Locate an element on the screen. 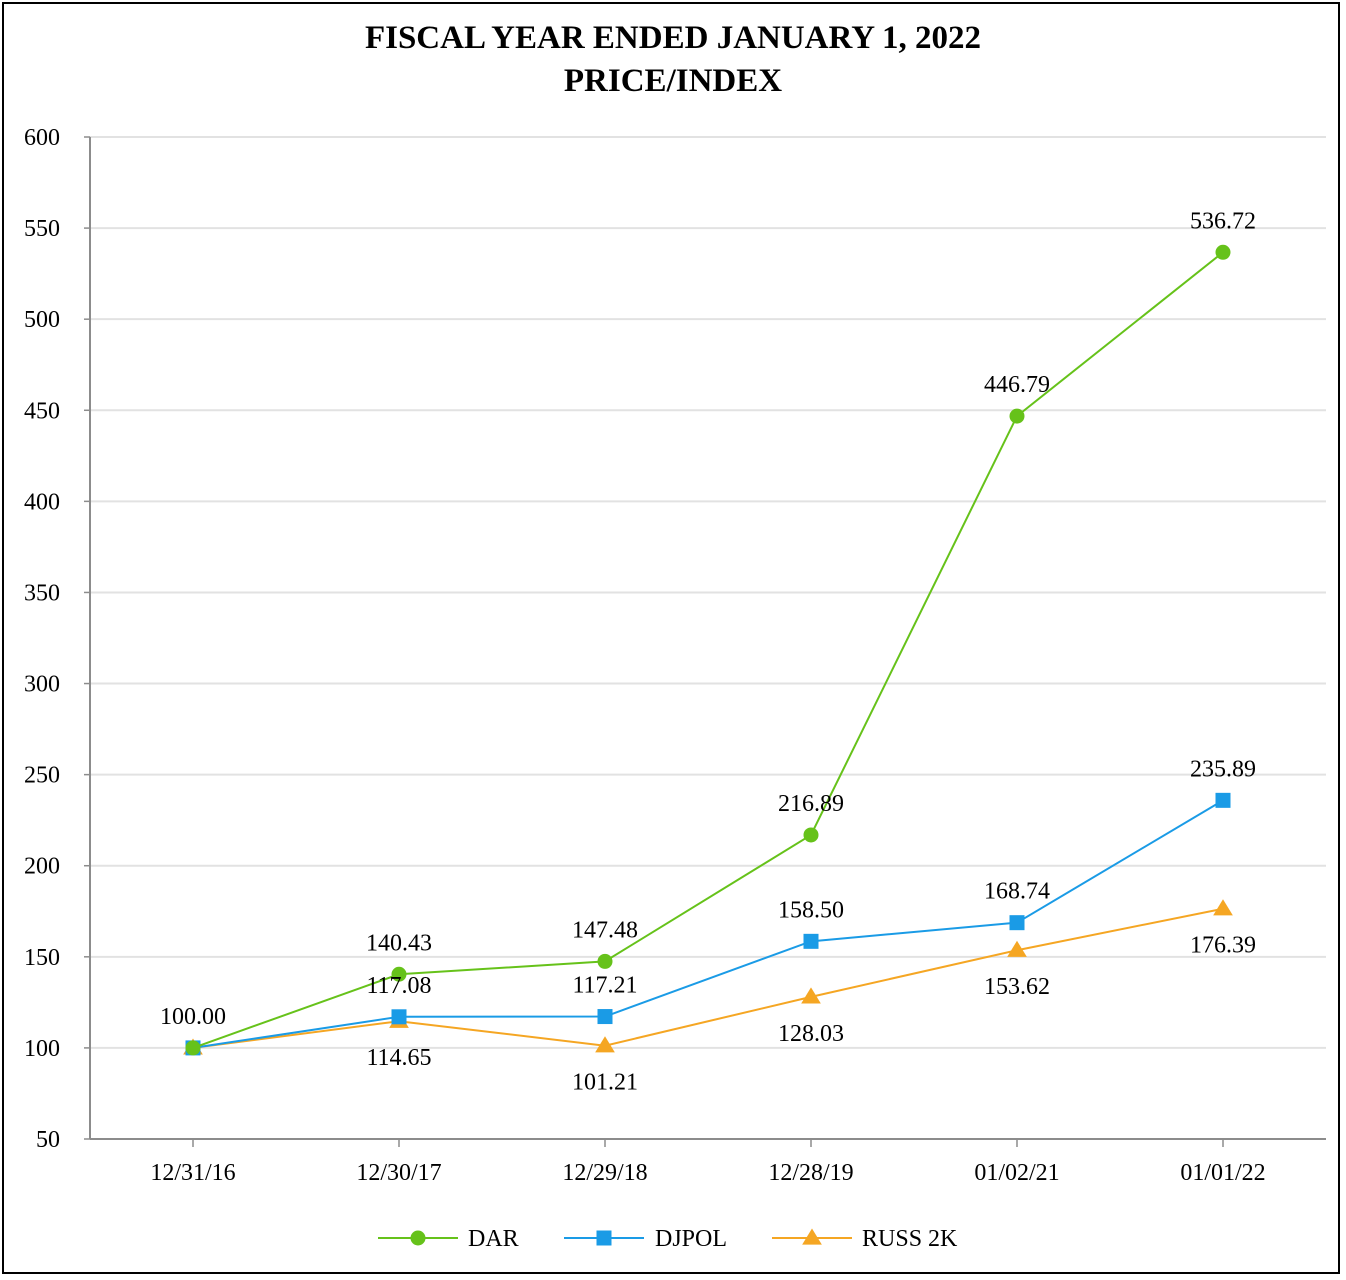  x-tick-label: 12/30/17 is located at coordinates (398, 1173).